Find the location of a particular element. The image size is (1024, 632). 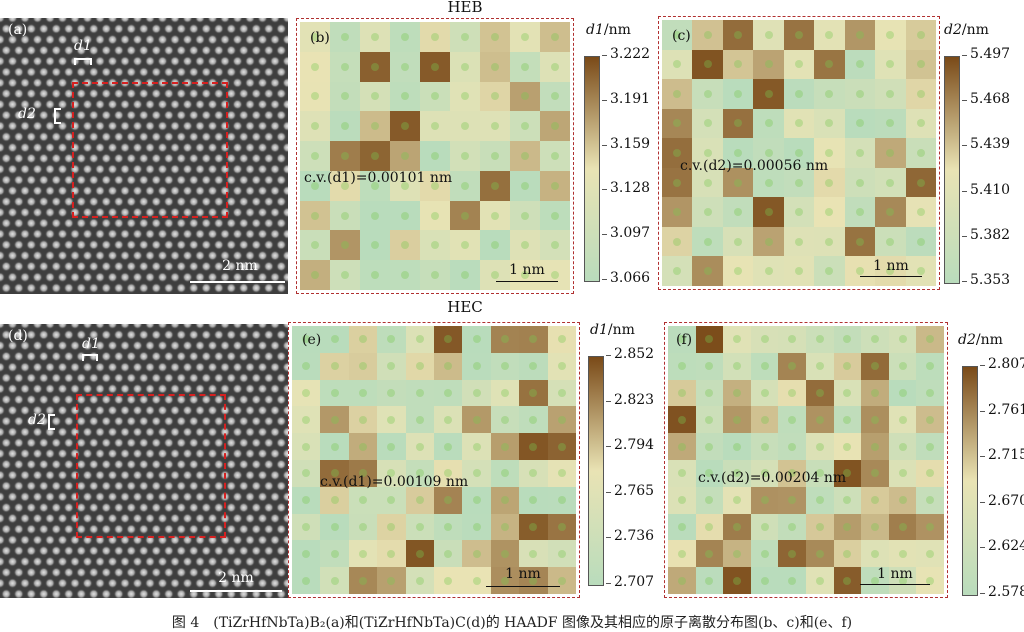

panel-label-c: (c) is located at coordinates (681, 36).